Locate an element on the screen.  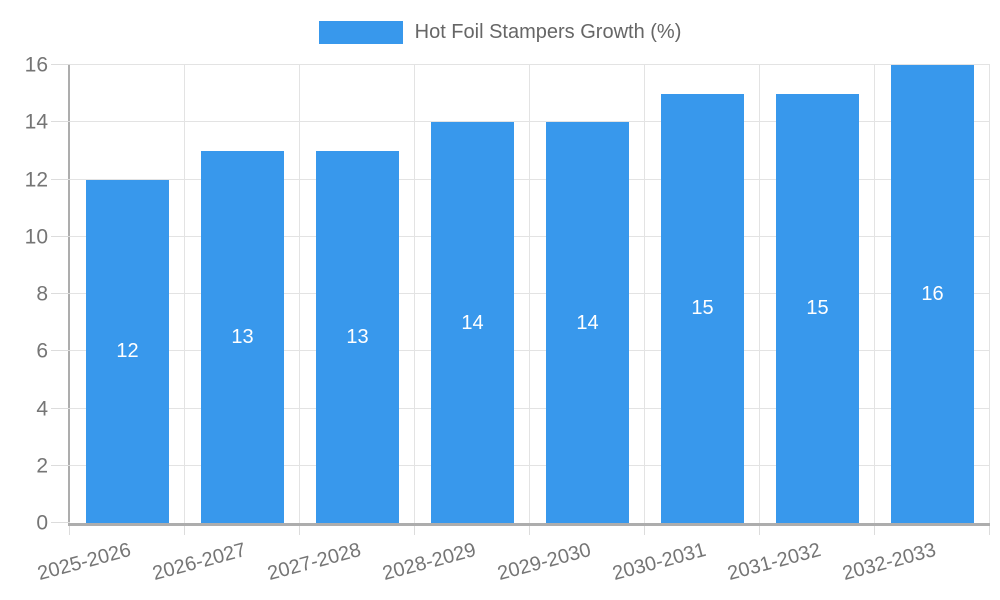
x-tick-label: 2030-2031 is located at coordinates (659, 562).